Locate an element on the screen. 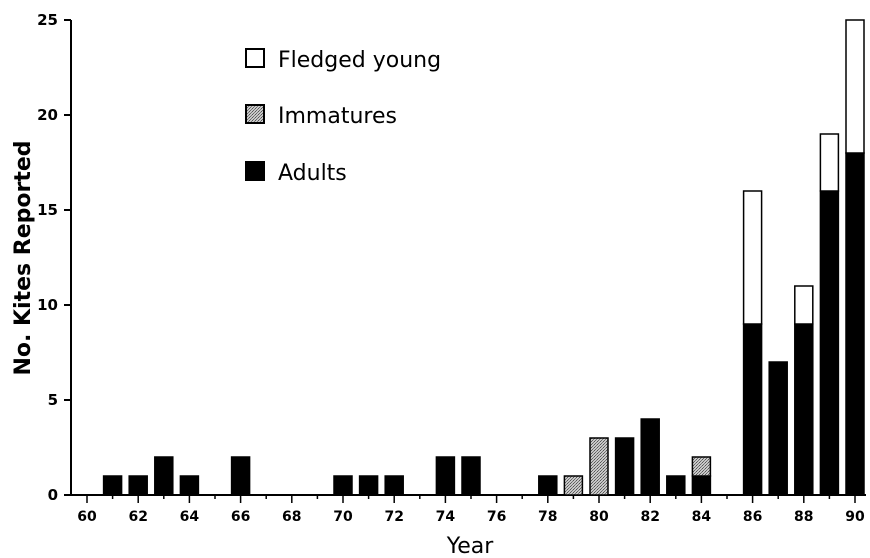  y-tick-label: 5 is located at coordinates (53, 400).